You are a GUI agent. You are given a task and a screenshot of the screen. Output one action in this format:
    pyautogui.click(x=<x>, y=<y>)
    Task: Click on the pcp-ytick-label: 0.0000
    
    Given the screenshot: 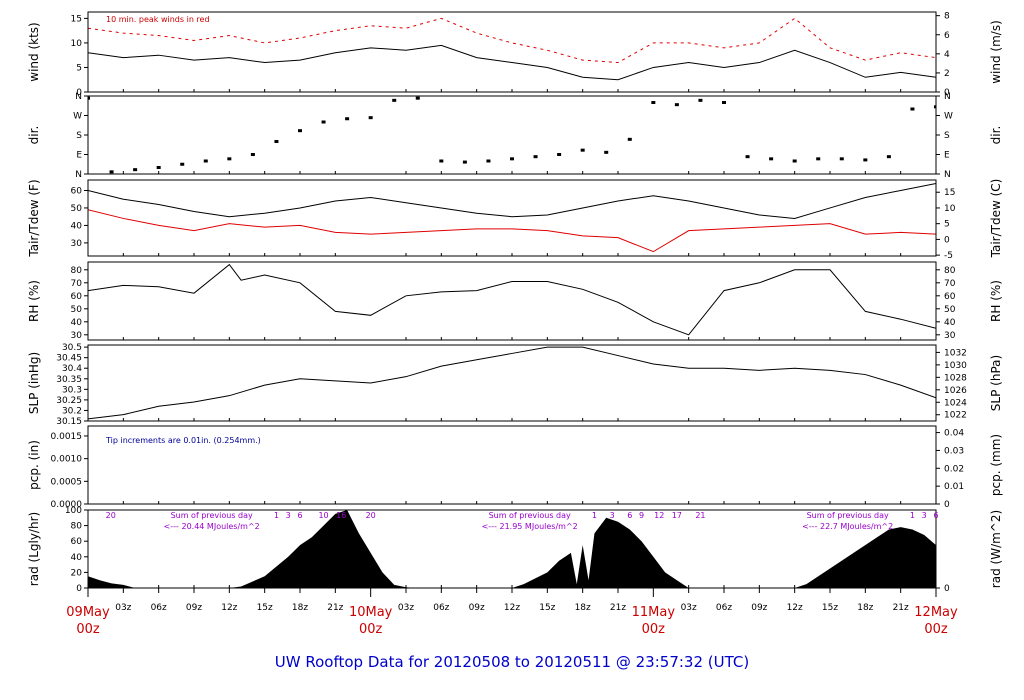 What is the action you would take?
    pyautogui.click(x=67, y=505)
    